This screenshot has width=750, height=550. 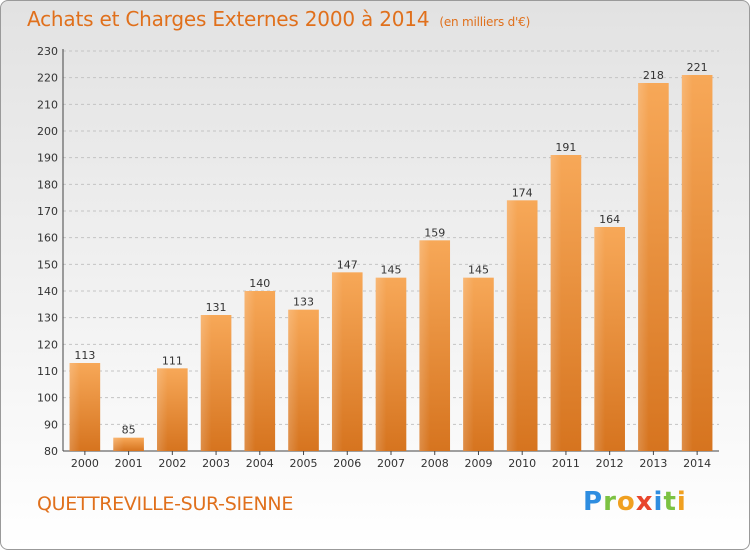 What do you see at coordinates (347, 264) in the screenshot?
I see `data-label: 147` at bounding box center [347, 264].